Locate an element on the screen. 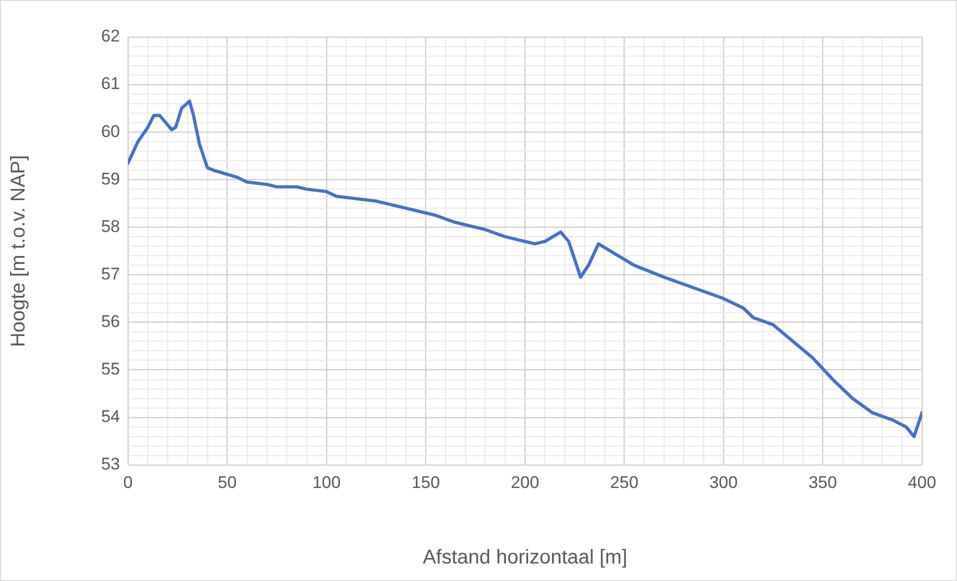 The width and height of the screenshot is (957, 581). x-tick-label: 350 is located at coordinates (822, 482).